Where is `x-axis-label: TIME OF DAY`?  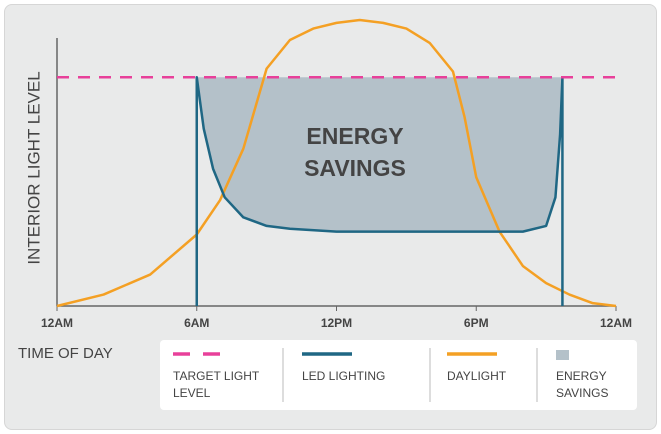
x-axis-label: TIME OF DAY is located at coordinates (65, 353).